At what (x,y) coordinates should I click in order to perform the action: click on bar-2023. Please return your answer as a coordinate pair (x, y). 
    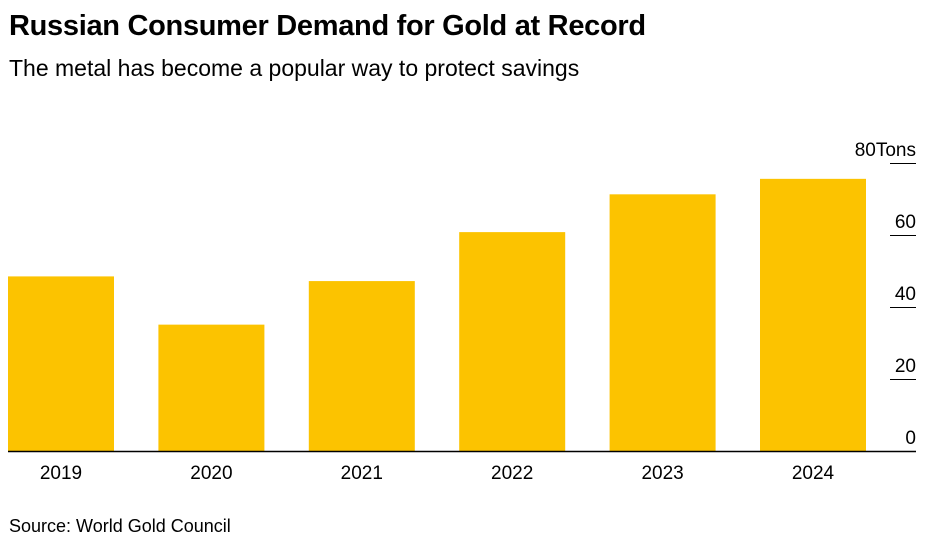
    Looking at the image, I should click on (662, 322).